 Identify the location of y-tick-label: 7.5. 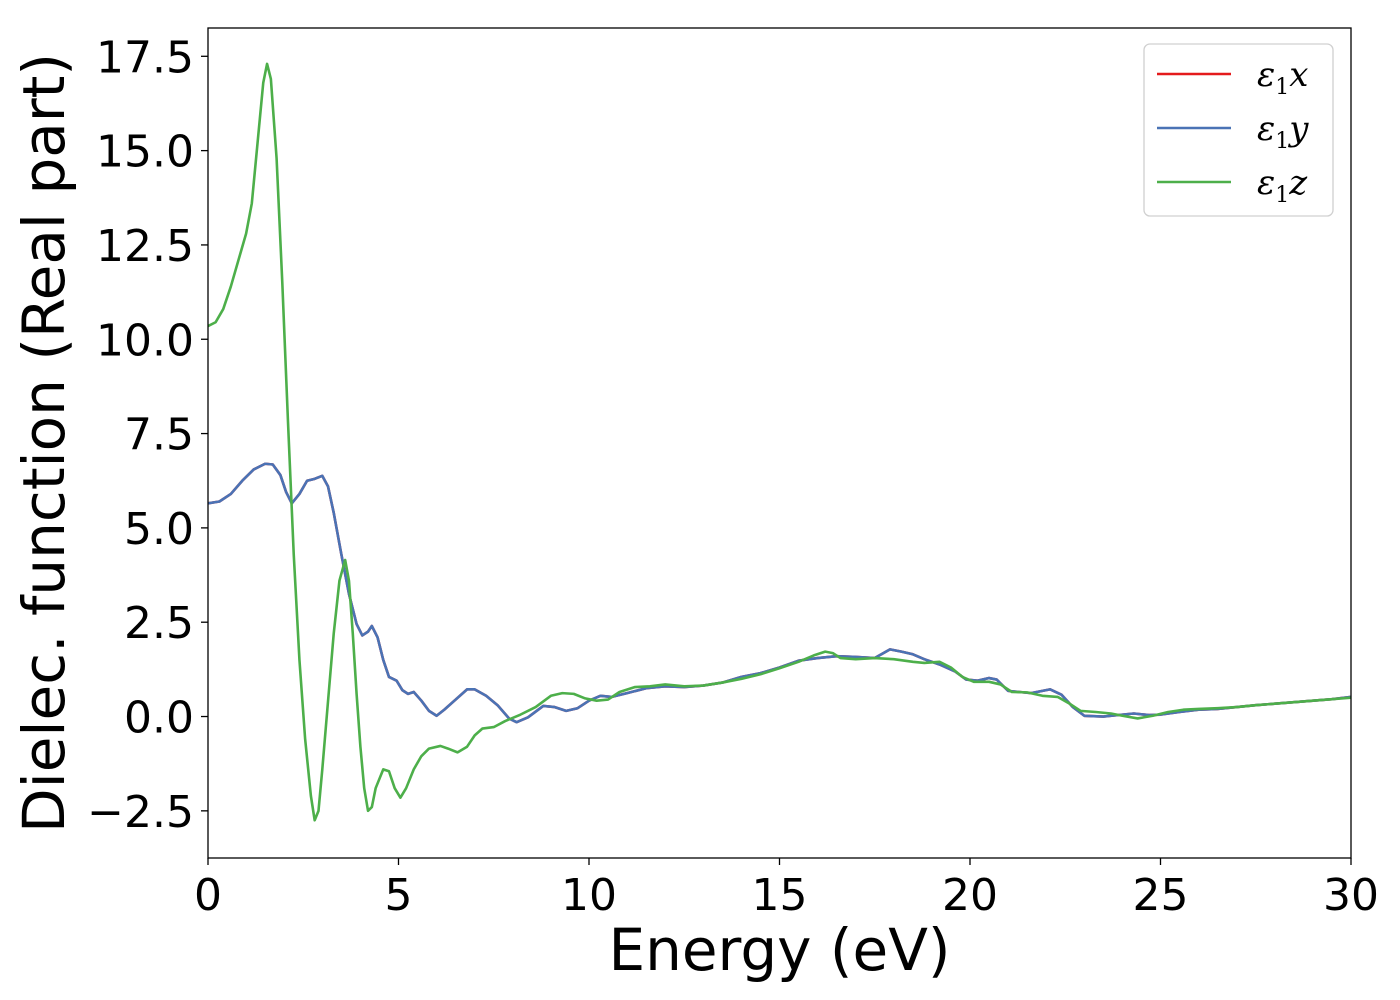
(159, 435).